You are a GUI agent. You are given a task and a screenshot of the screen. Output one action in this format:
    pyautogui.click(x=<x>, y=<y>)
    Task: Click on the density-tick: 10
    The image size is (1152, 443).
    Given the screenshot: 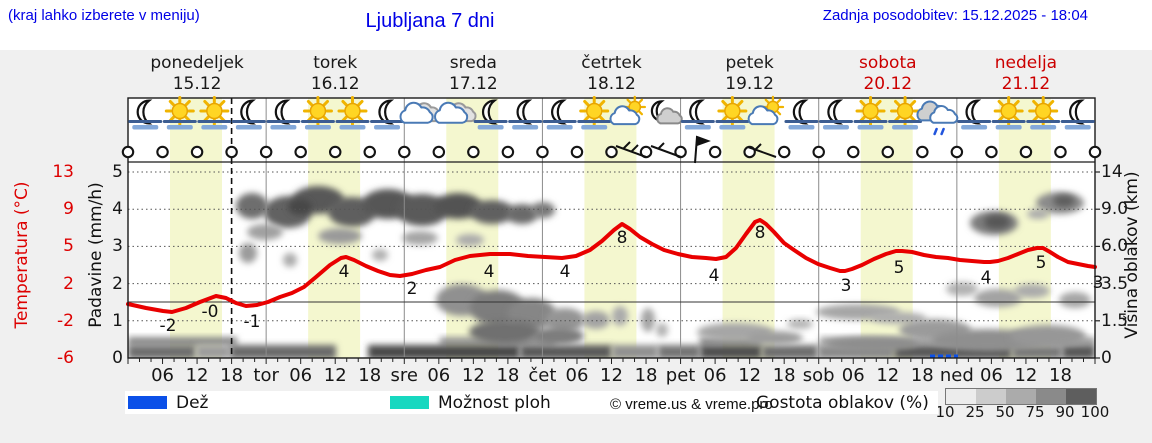 What is the action you would take?
    pyautogui.click(x=945, y=412)
    